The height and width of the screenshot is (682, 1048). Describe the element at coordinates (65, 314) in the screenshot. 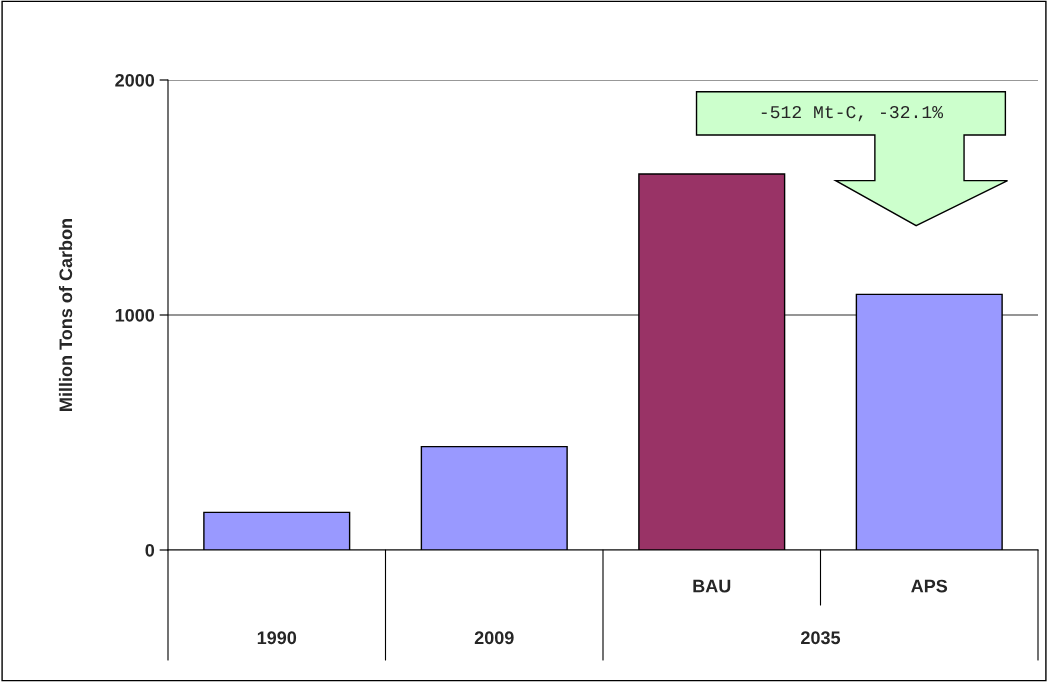

I see `y-axis-title: Million Tons of Carbon` at that location.